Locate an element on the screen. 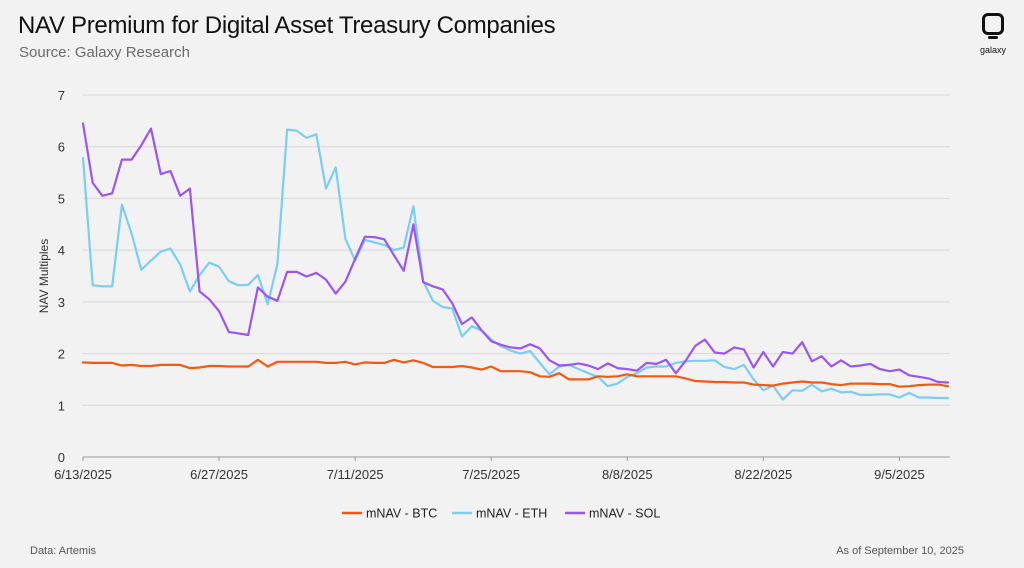  as-of-date-note: As of September 10, 2025 is located at coordinates (900, 551).